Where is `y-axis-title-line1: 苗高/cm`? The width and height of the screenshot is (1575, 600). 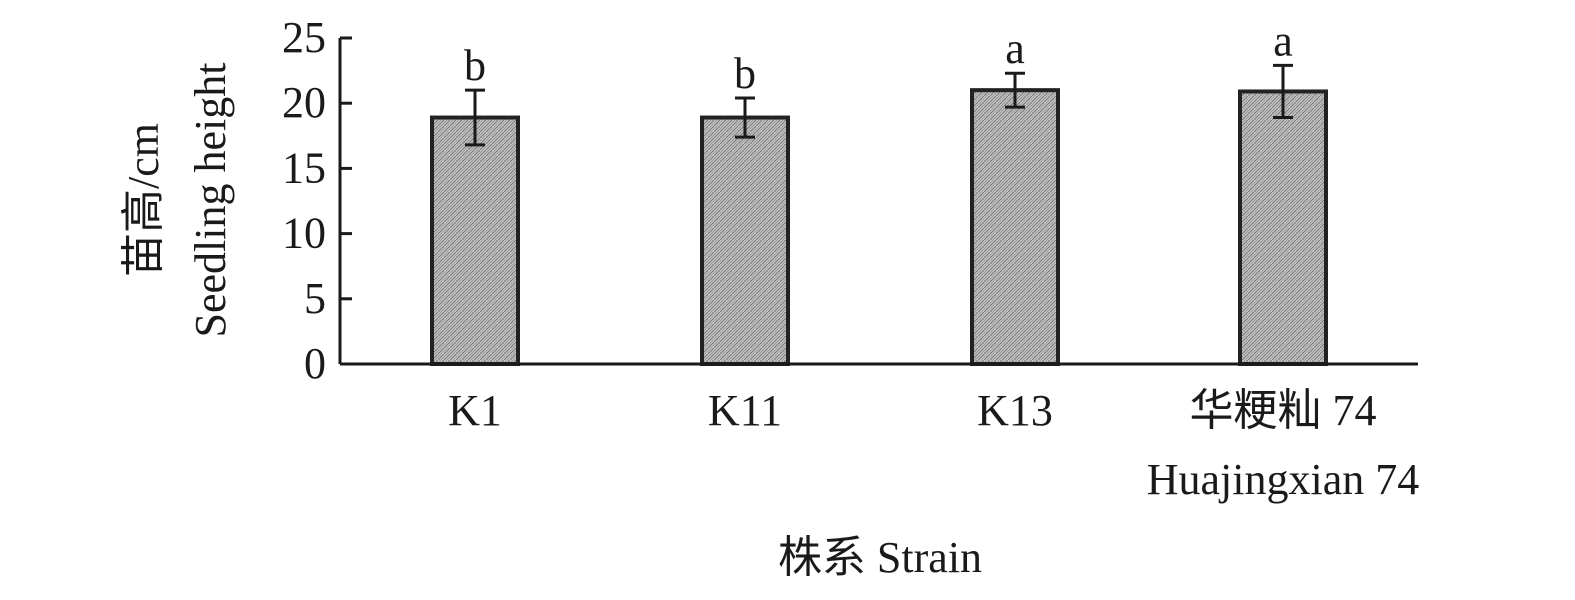
y-axis-title-line1: 苗高/cm is located at coordinates (143, 200).